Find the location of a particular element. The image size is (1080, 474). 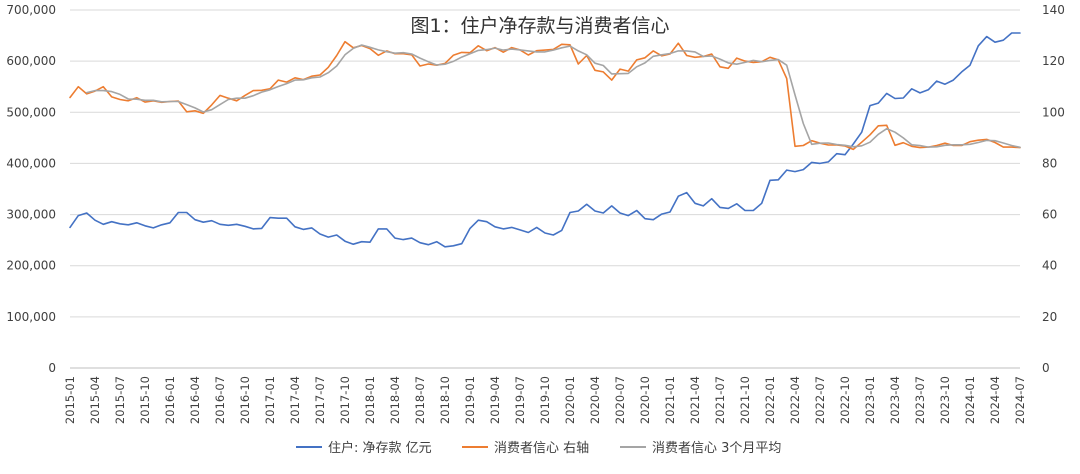

x-axis-tick-label: 2020-04 is located at coordinates (595, 400).